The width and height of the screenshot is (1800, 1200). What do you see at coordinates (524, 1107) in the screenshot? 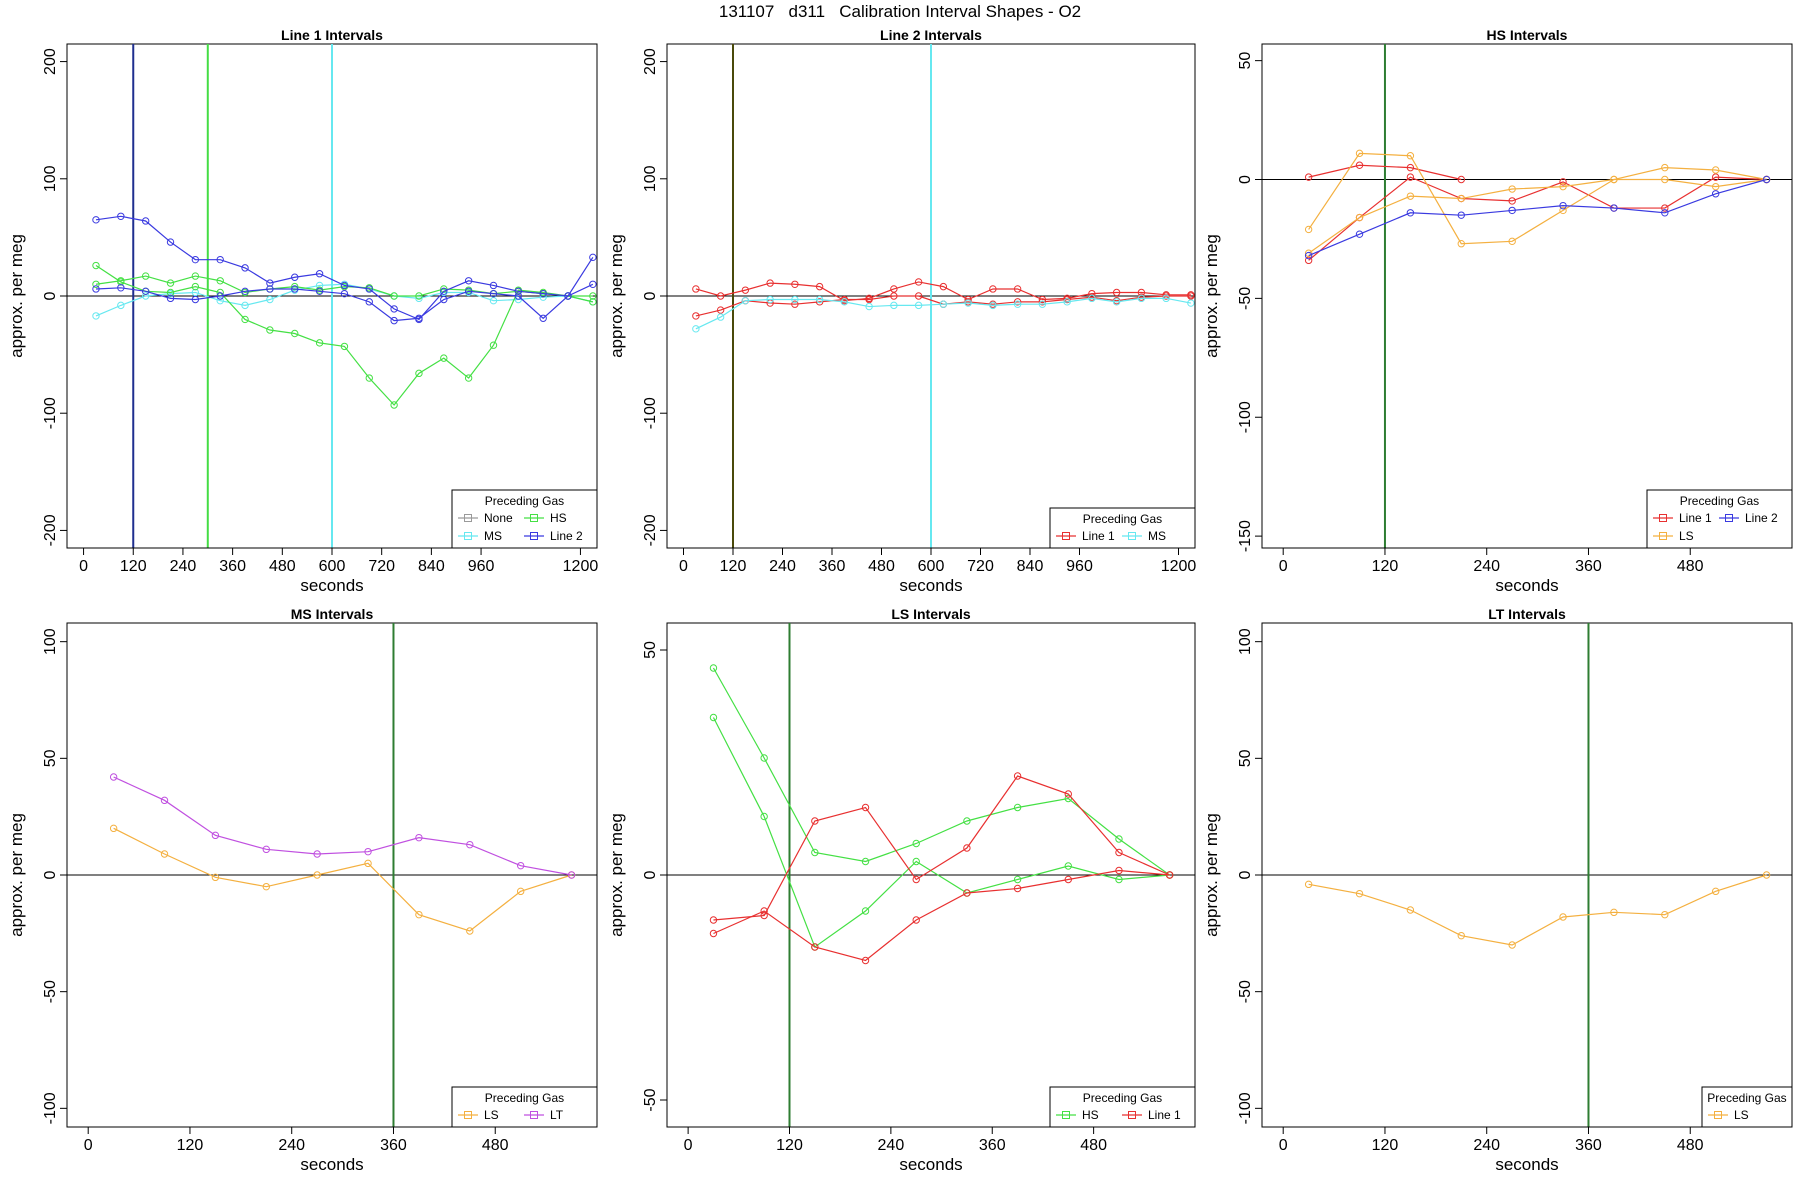
I see `legend: Preceding Gas LS LT` at bounding box center [524, 1107].